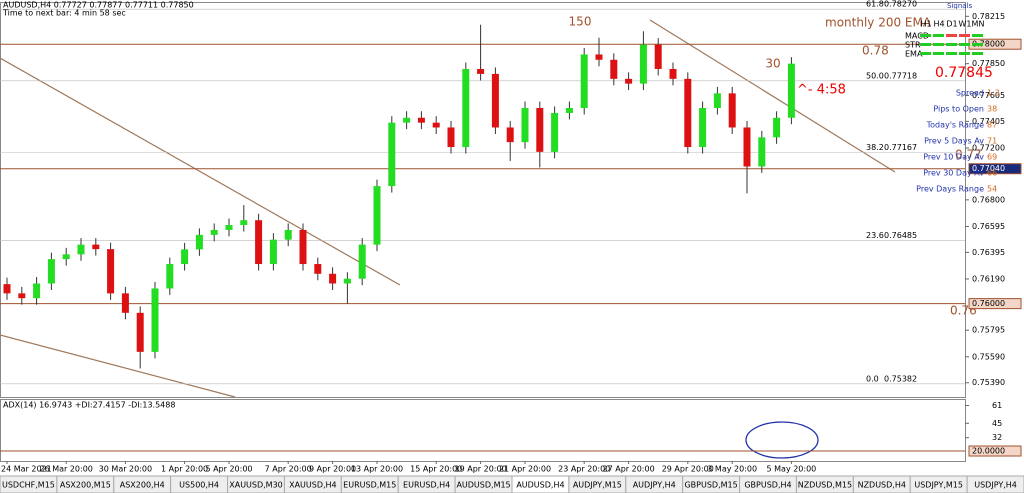  What do you see at coordinates (992, 125) in the screenshot?
I see `info-value: 87` at bounding box center [992, 125].